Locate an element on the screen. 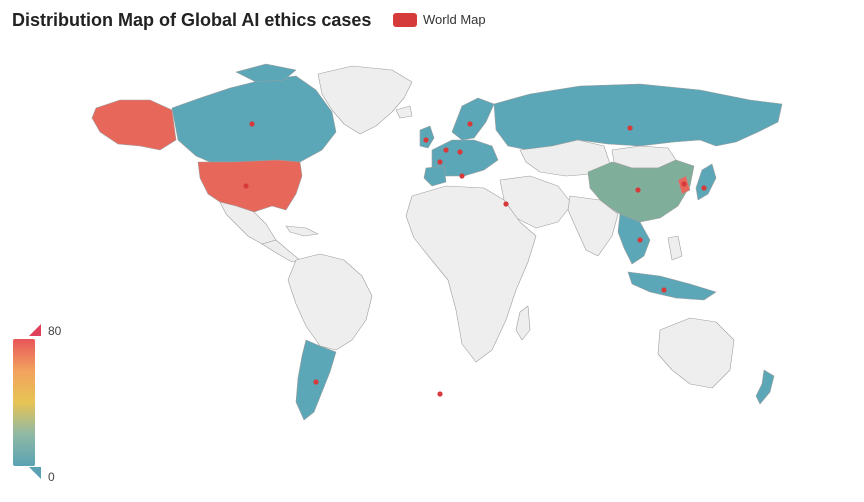 The image size is (864, 502). country-greenland is located at coordinates (365, 100).